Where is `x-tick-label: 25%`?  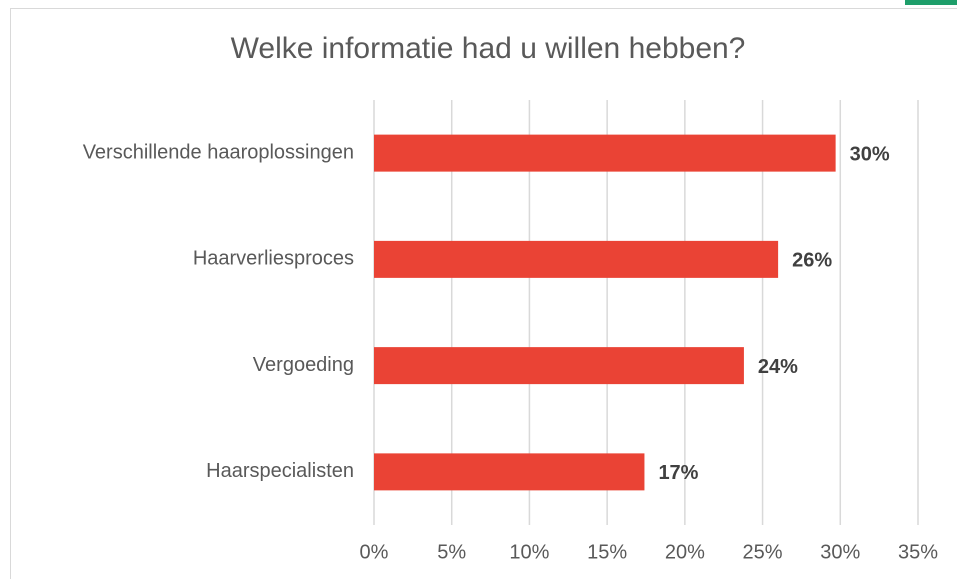 x-tick-label: 25% is located at coordinates (763, 552).